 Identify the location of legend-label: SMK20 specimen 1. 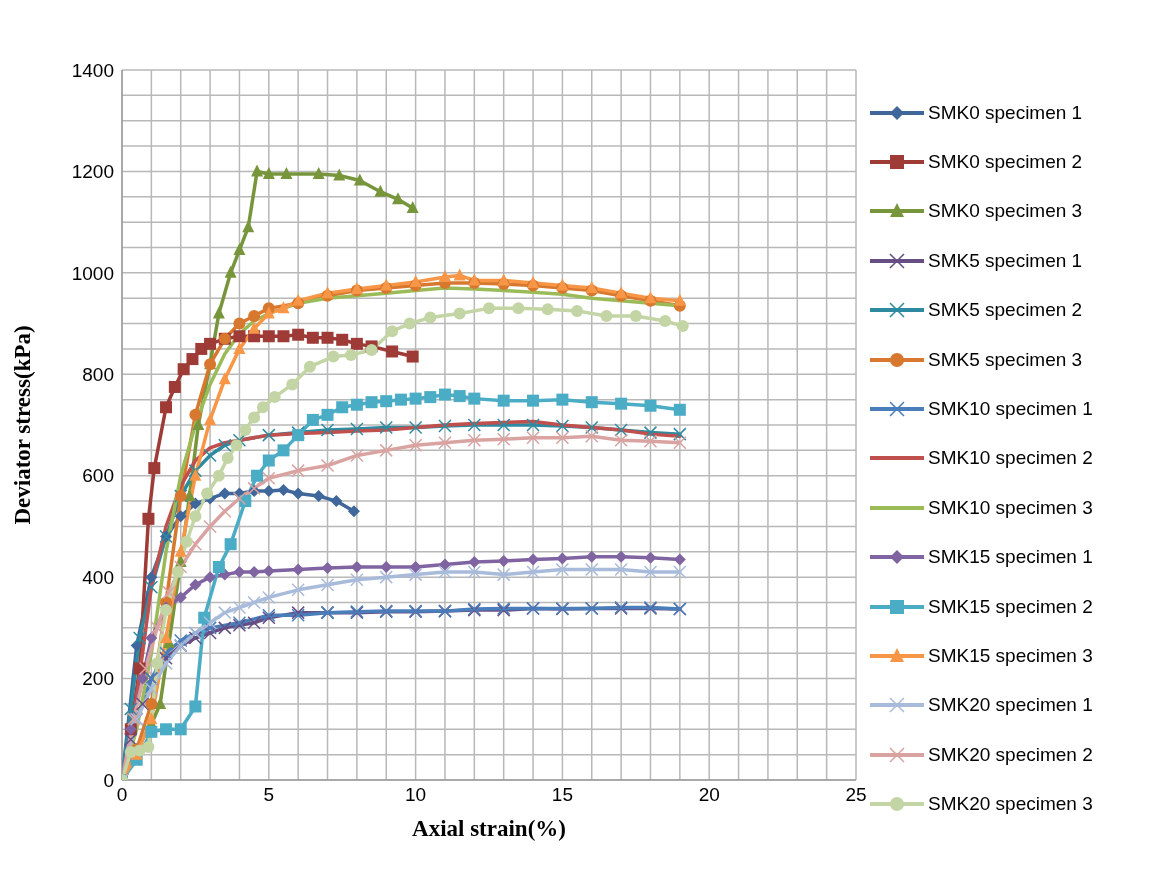
(1010, 705).